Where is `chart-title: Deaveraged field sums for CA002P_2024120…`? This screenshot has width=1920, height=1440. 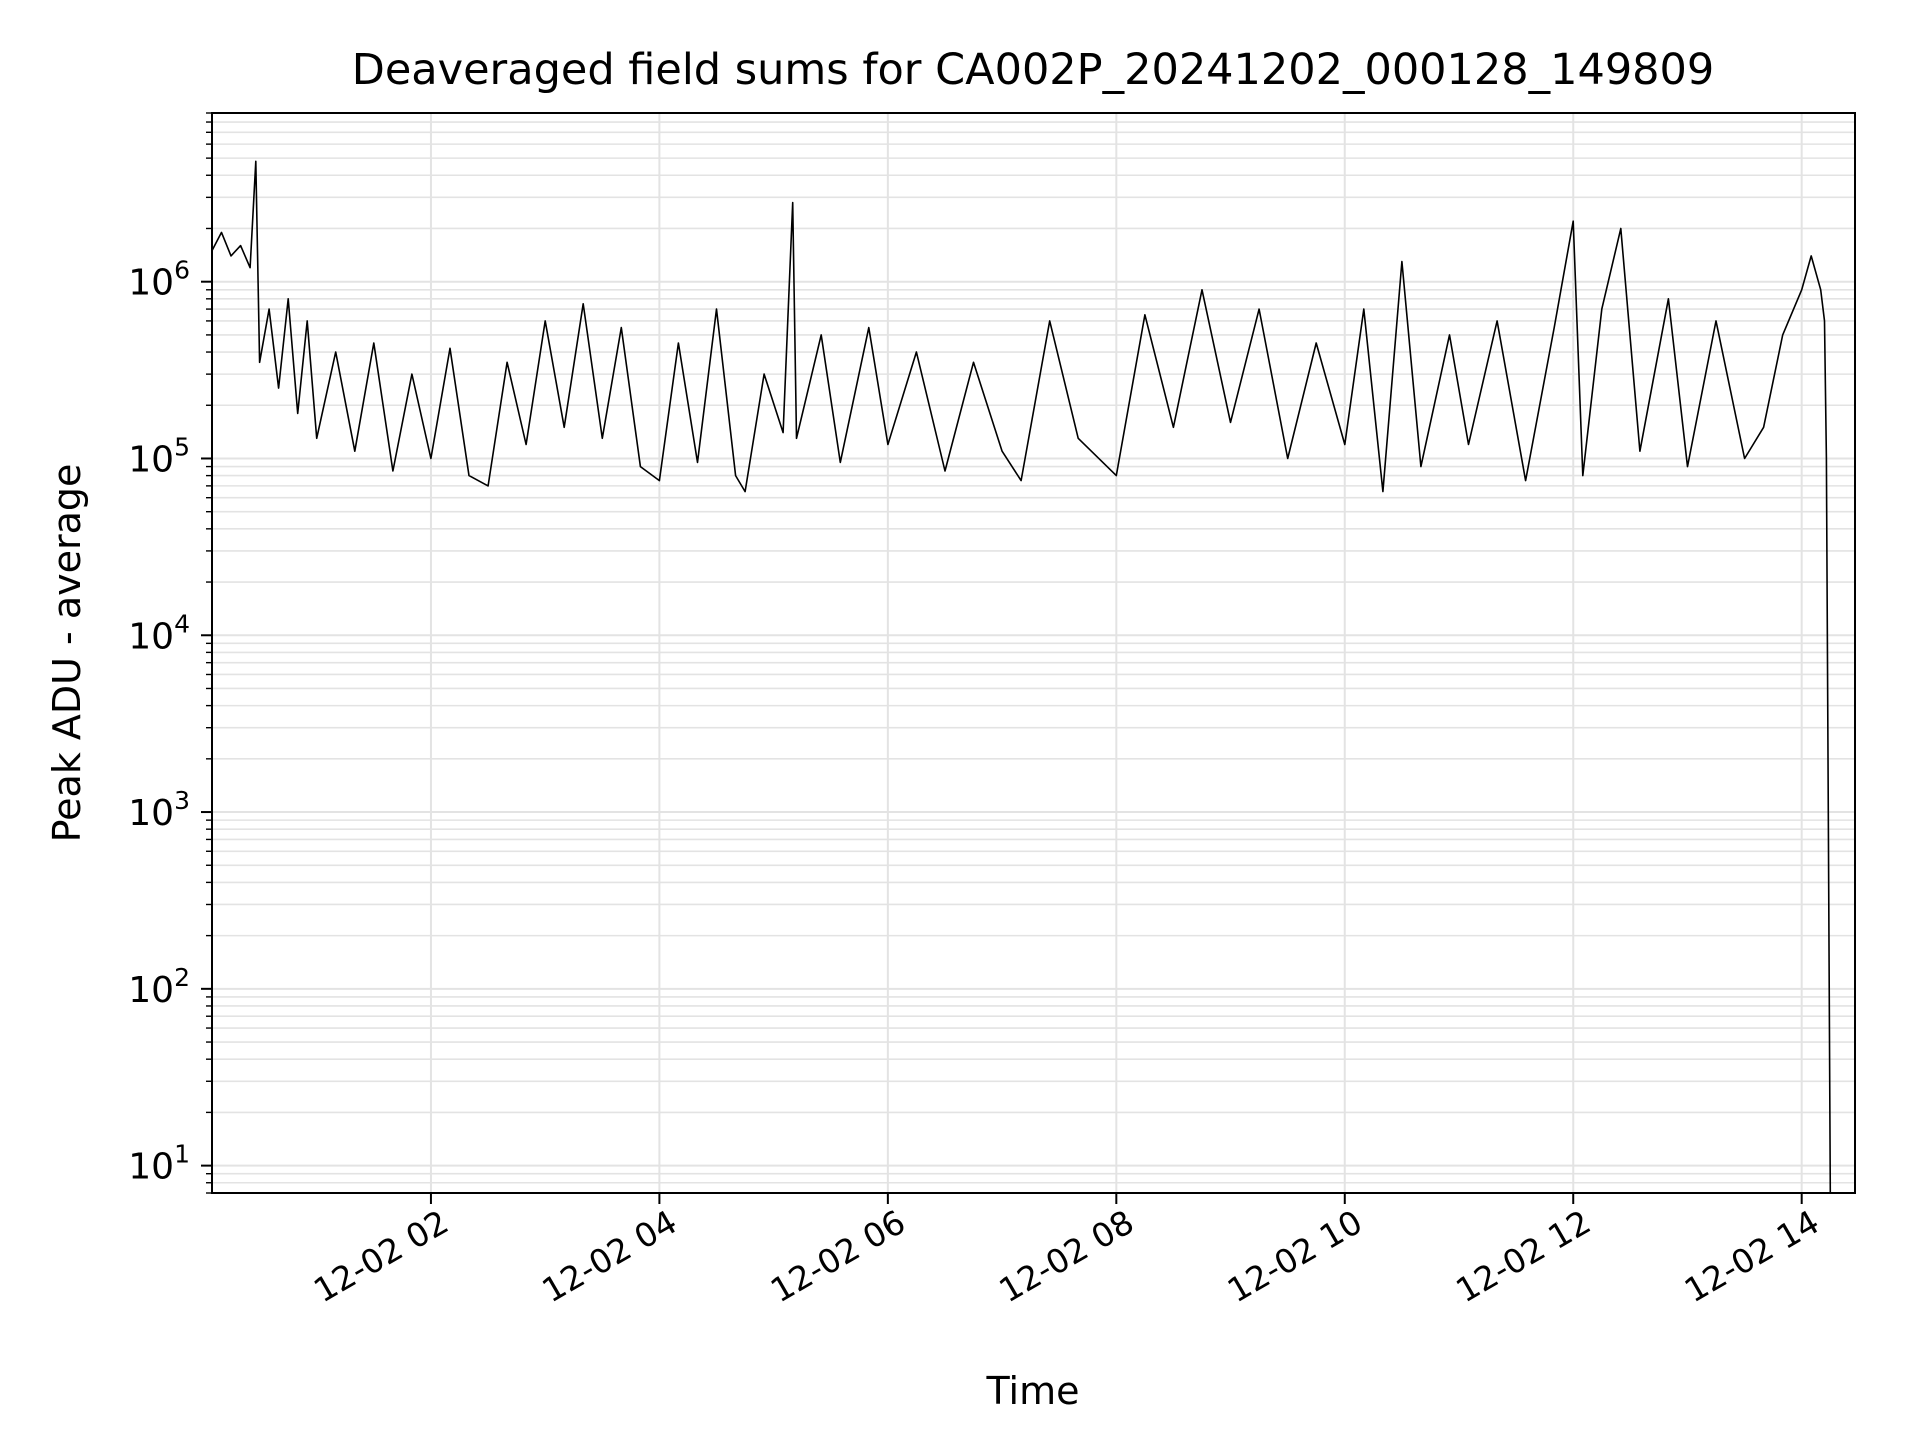
chart-title: Deaveraged field sums for CA002P_2024120… is located at coordinates (1033, 70).